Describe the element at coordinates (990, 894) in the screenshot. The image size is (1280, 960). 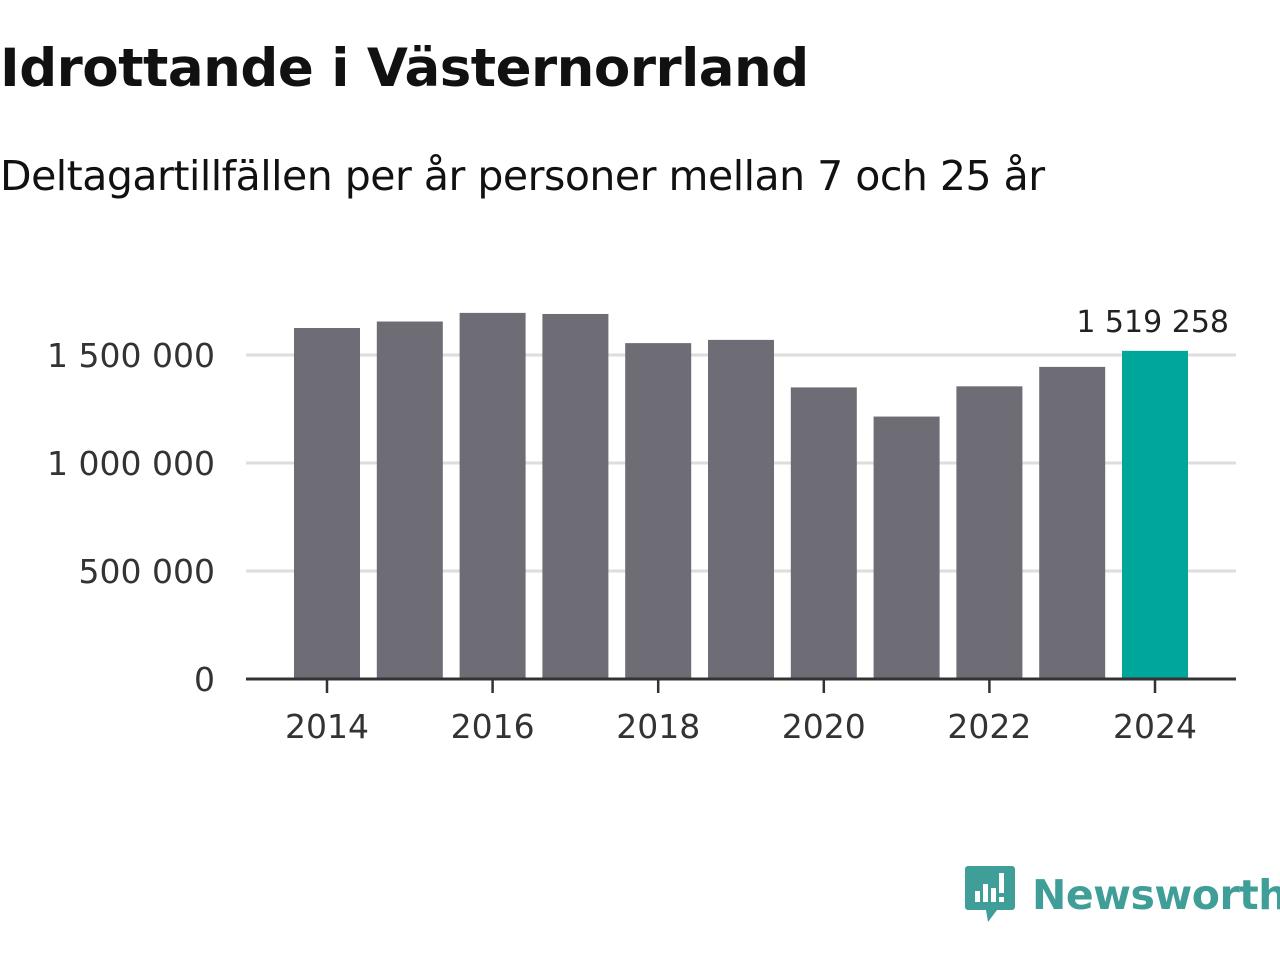
I see `bar-chart-speech-bubble-icon` at that location.